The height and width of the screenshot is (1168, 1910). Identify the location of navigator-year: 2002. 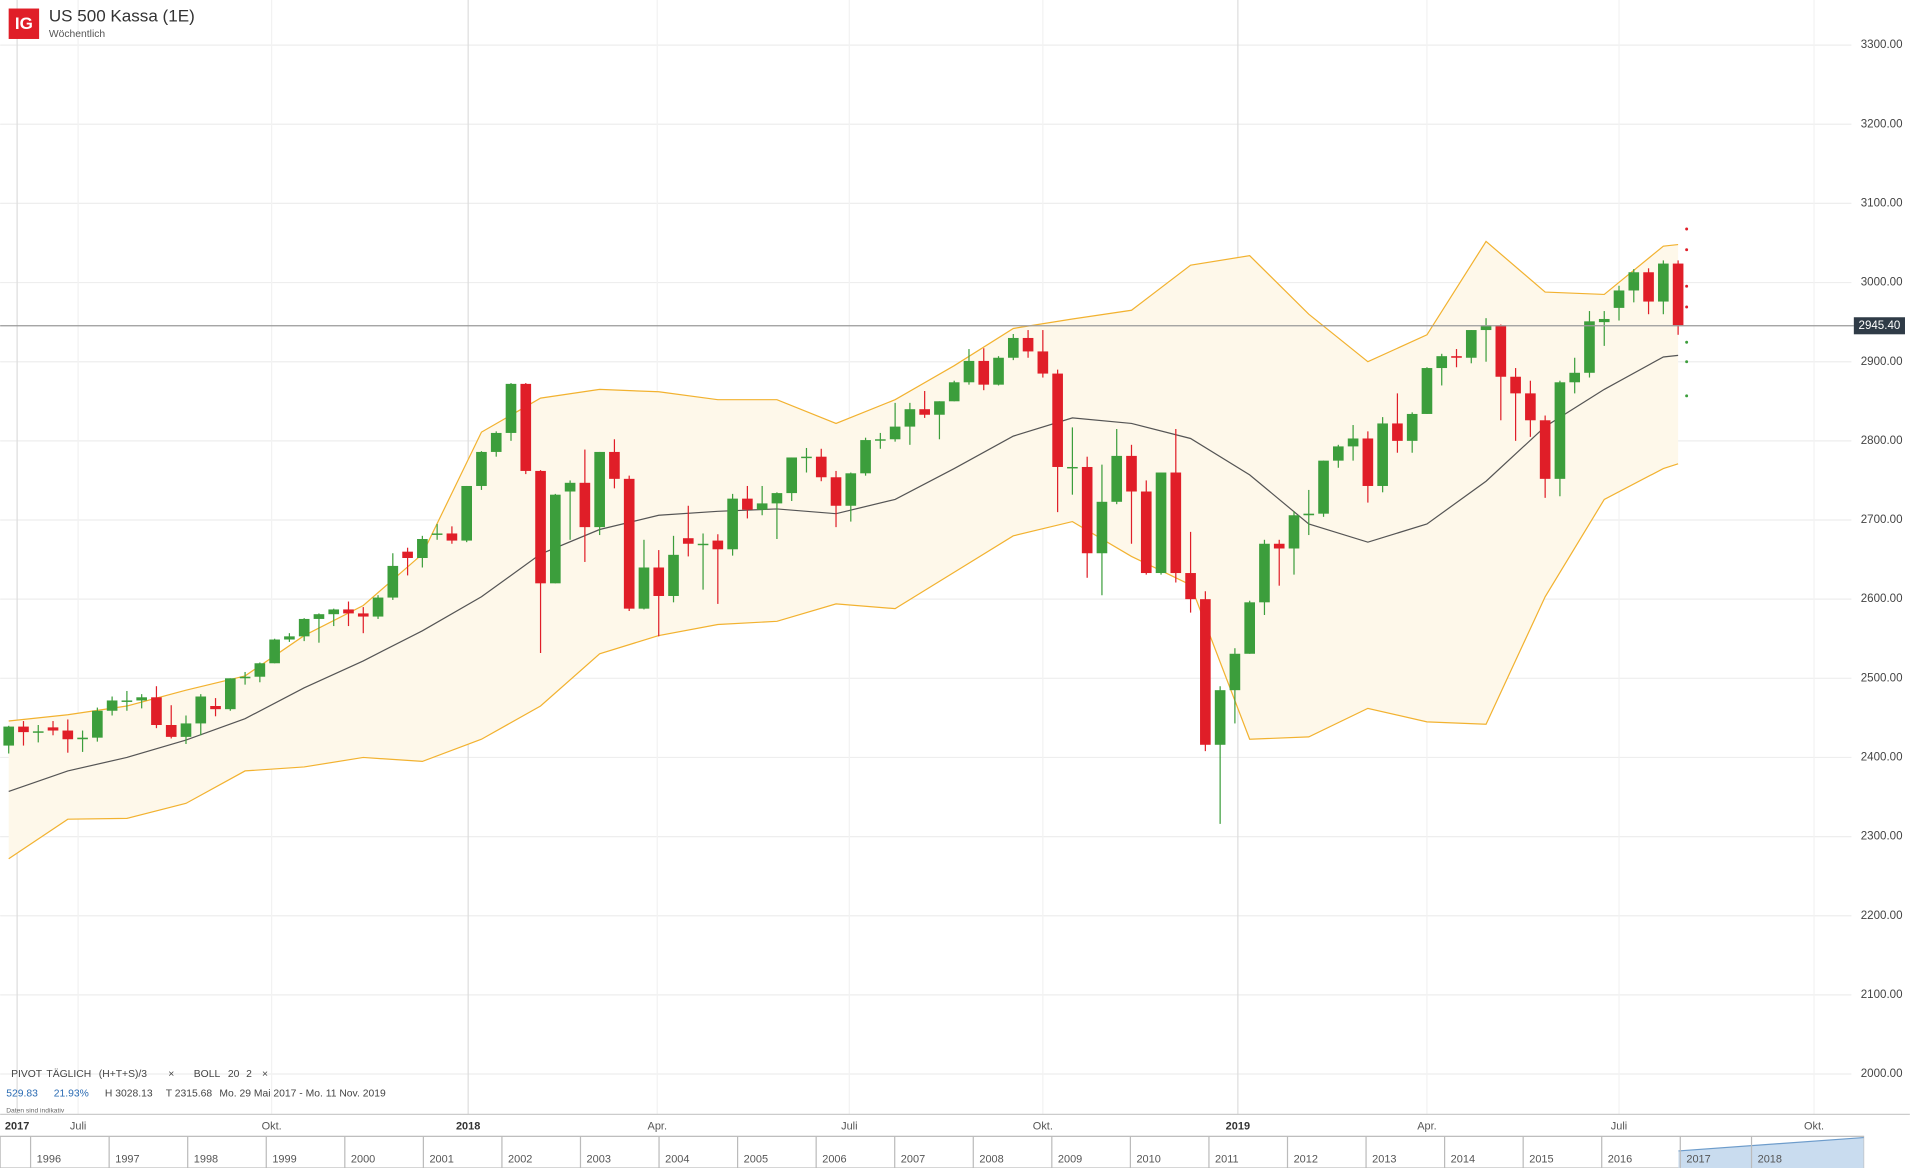
(520, 1159).